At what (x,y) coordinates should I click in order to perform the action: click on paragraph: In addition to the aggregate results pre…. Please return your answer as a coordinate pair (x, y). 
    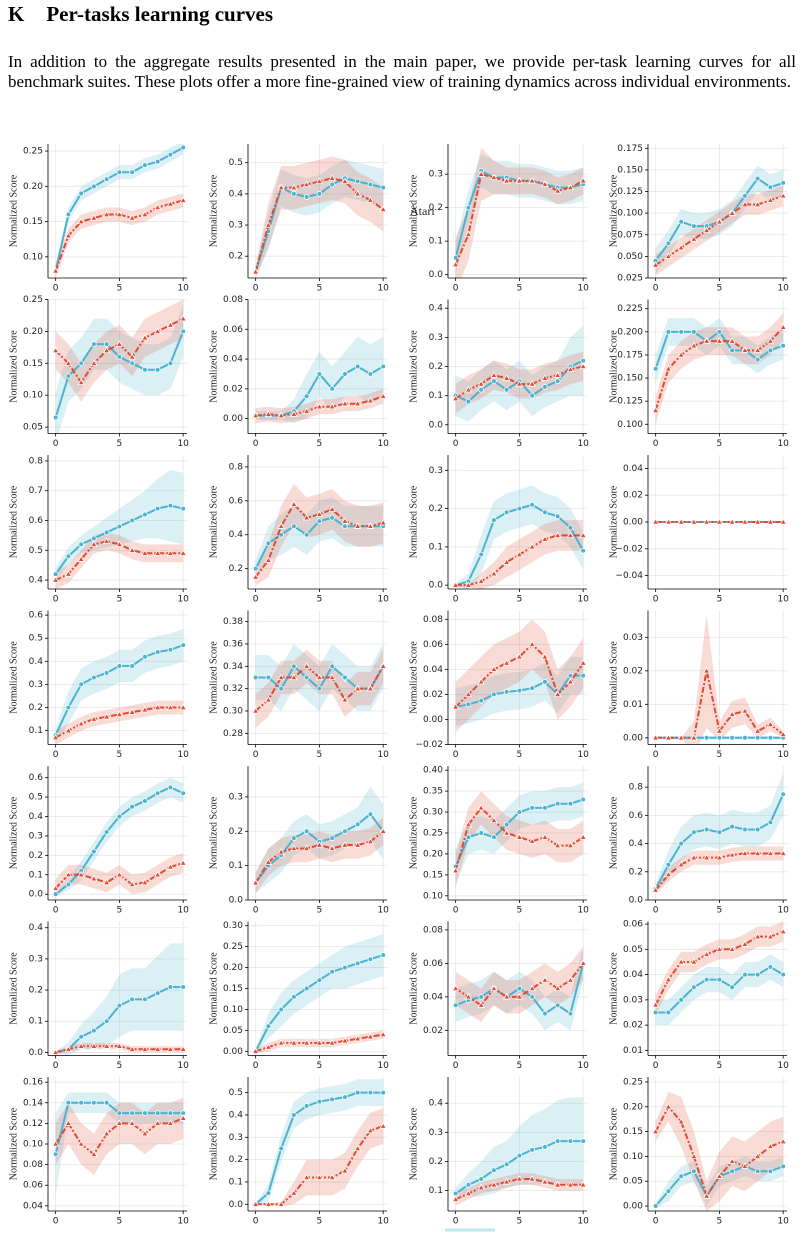
    Looking at the image, I should click on (402, 71).